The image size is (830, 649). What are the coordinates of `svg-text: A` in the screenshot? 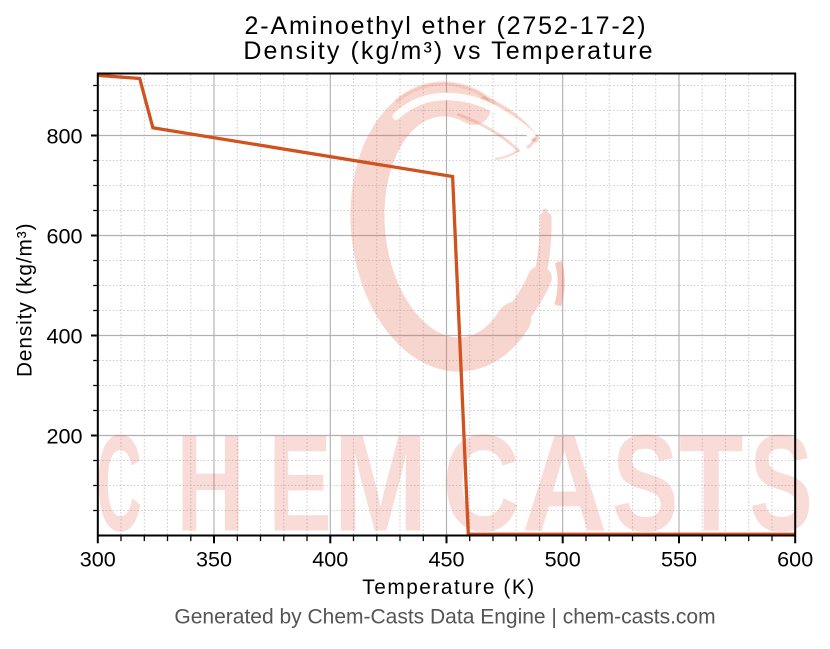 It's located at (565, 483).